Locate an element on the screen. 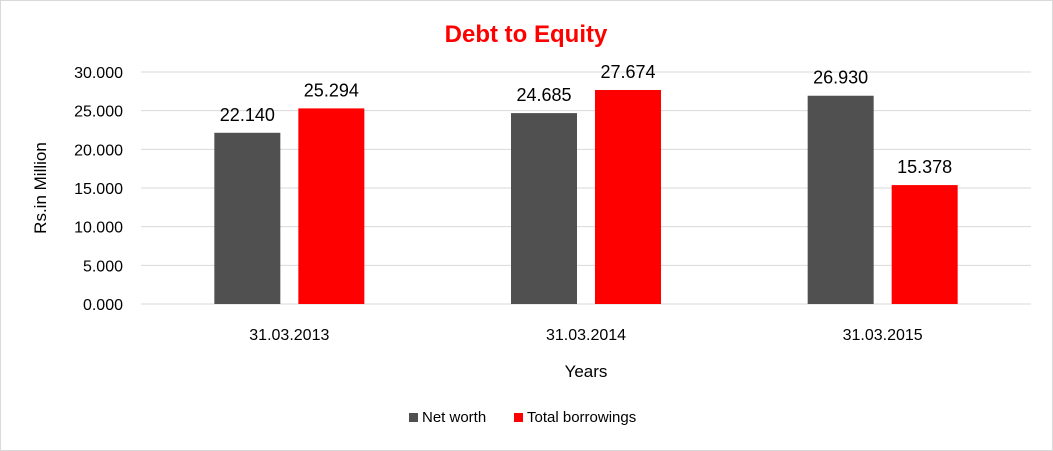 This screenshot has width=1053, height=451. x-tick-label: 31.03.2014 is located at coordinates (586, 335).